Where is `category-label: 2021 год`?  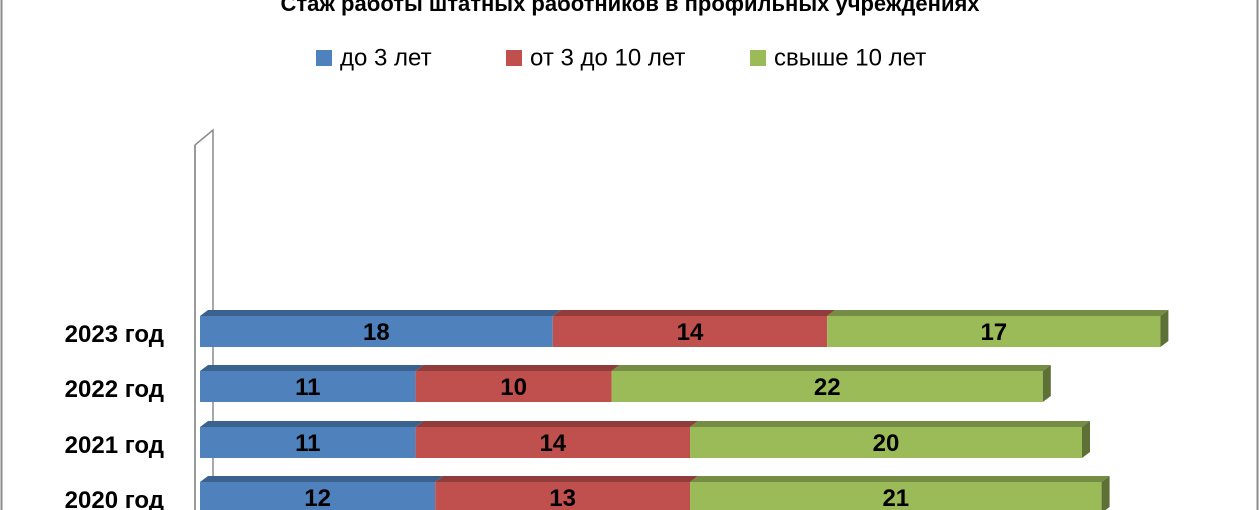 category-label: 2021 год is located at coordinates (114, 445).